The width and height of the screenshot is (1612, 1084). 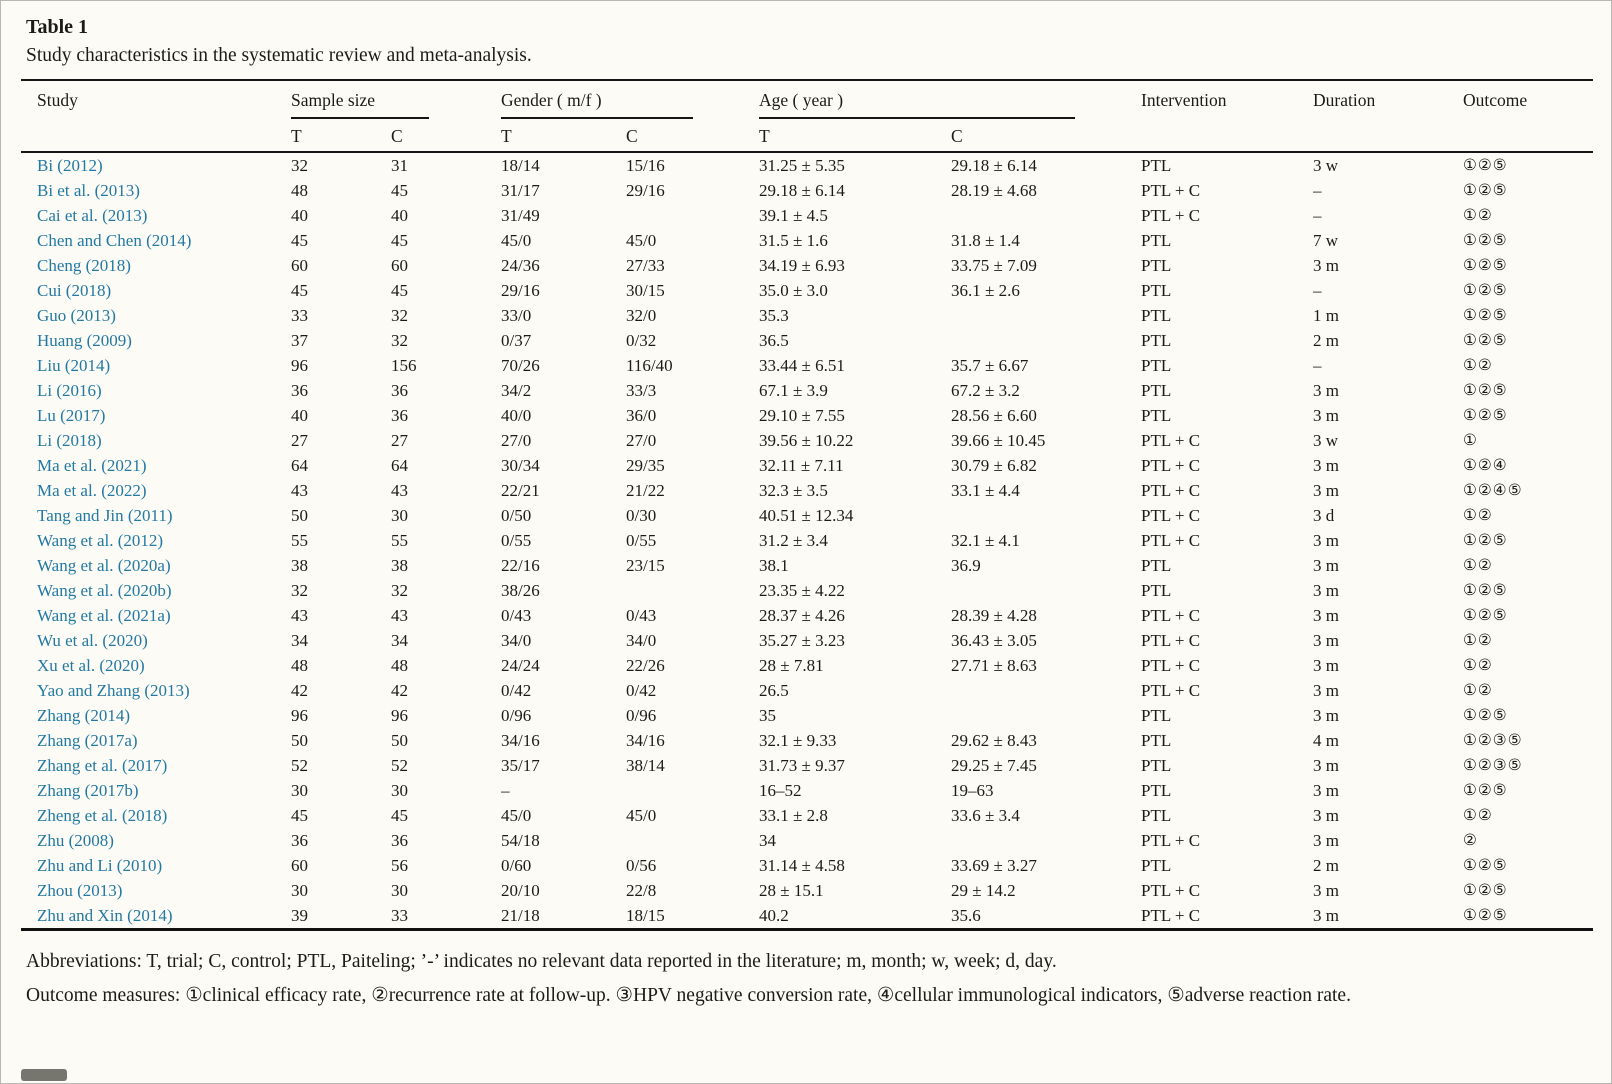 I want to click on cell-gender-t: 45/0, so click(x=516, y=816).